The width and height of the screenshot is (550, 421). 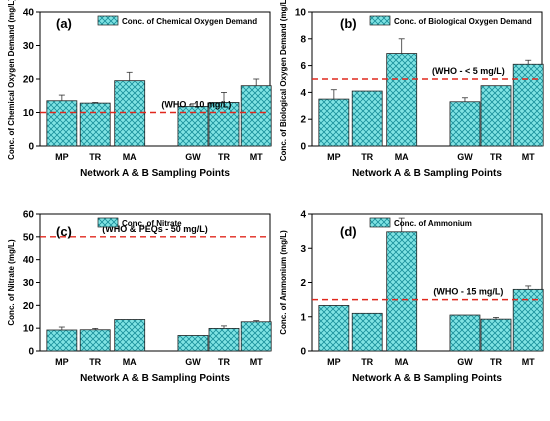 I want to click on panel-label: (a), so click(x=64, y=23).